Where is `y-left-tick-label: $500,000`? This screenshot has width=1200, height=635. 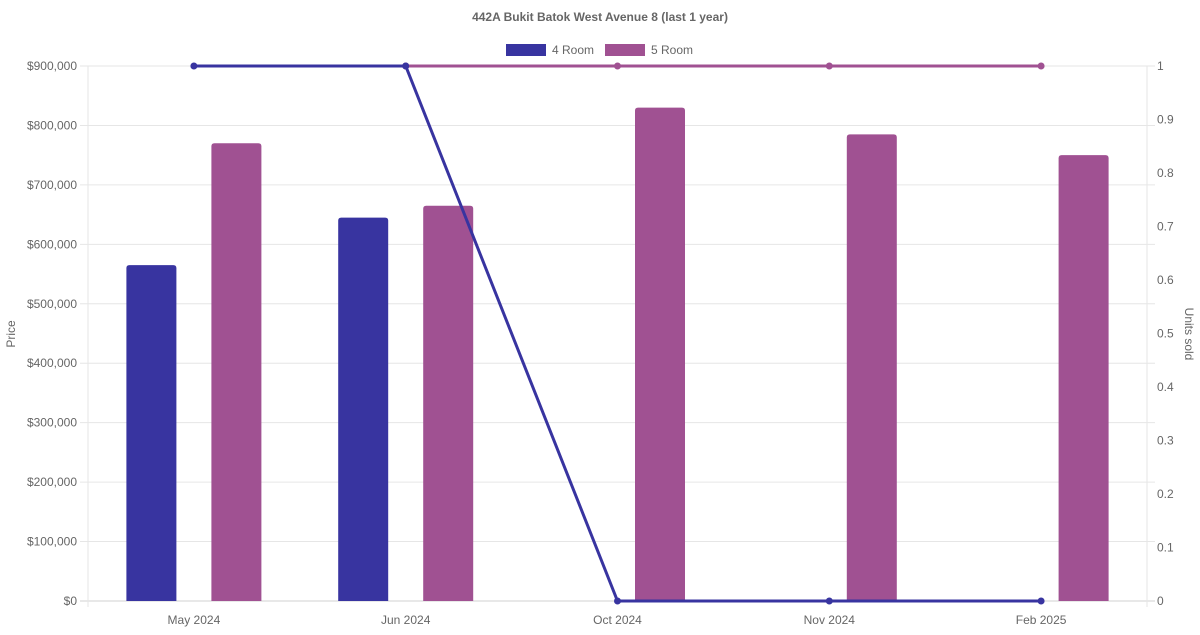
y-left-tick-label: $500,000 is located at coordinates (52, 304).